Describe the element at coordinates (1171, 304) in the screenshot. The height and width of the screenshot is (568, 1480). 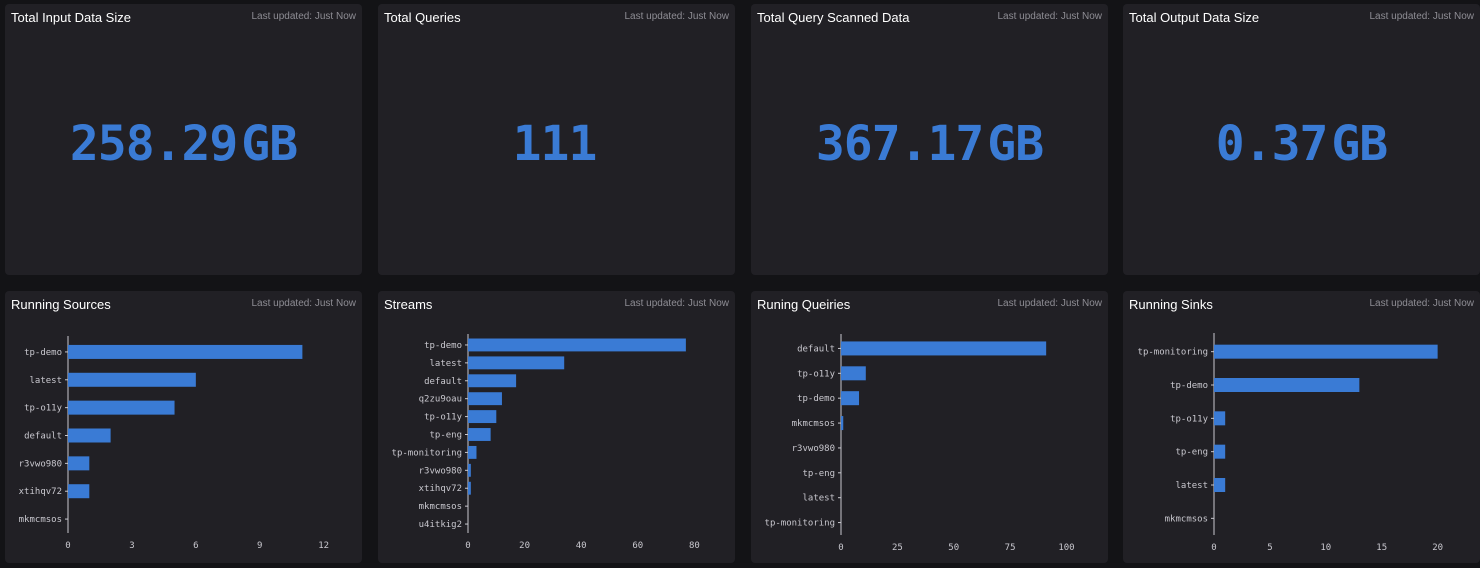
I see `card-title: Running Sinks` at that location.